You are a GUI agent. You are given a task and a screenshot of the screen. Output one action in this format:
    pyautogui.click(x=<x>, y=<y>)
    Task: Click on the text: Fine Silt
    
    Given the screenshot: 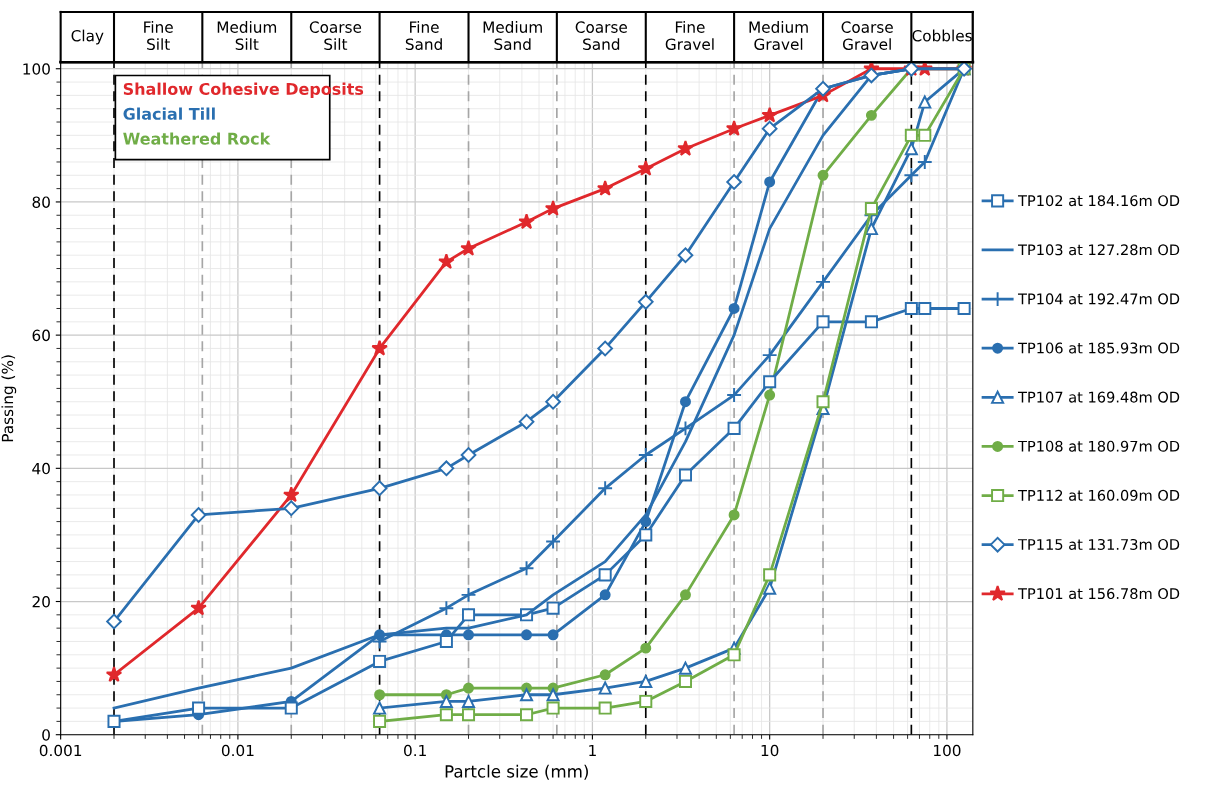 What is the action you would take?
    pyautogui.click(x=158, y=35)
    